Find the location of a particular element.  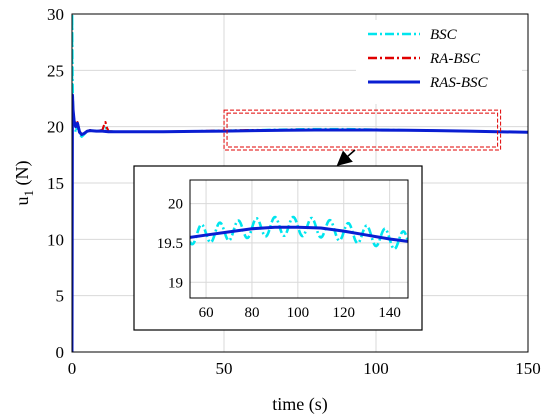

x-axis-title: time (s) is located at coordinates (300, 404).